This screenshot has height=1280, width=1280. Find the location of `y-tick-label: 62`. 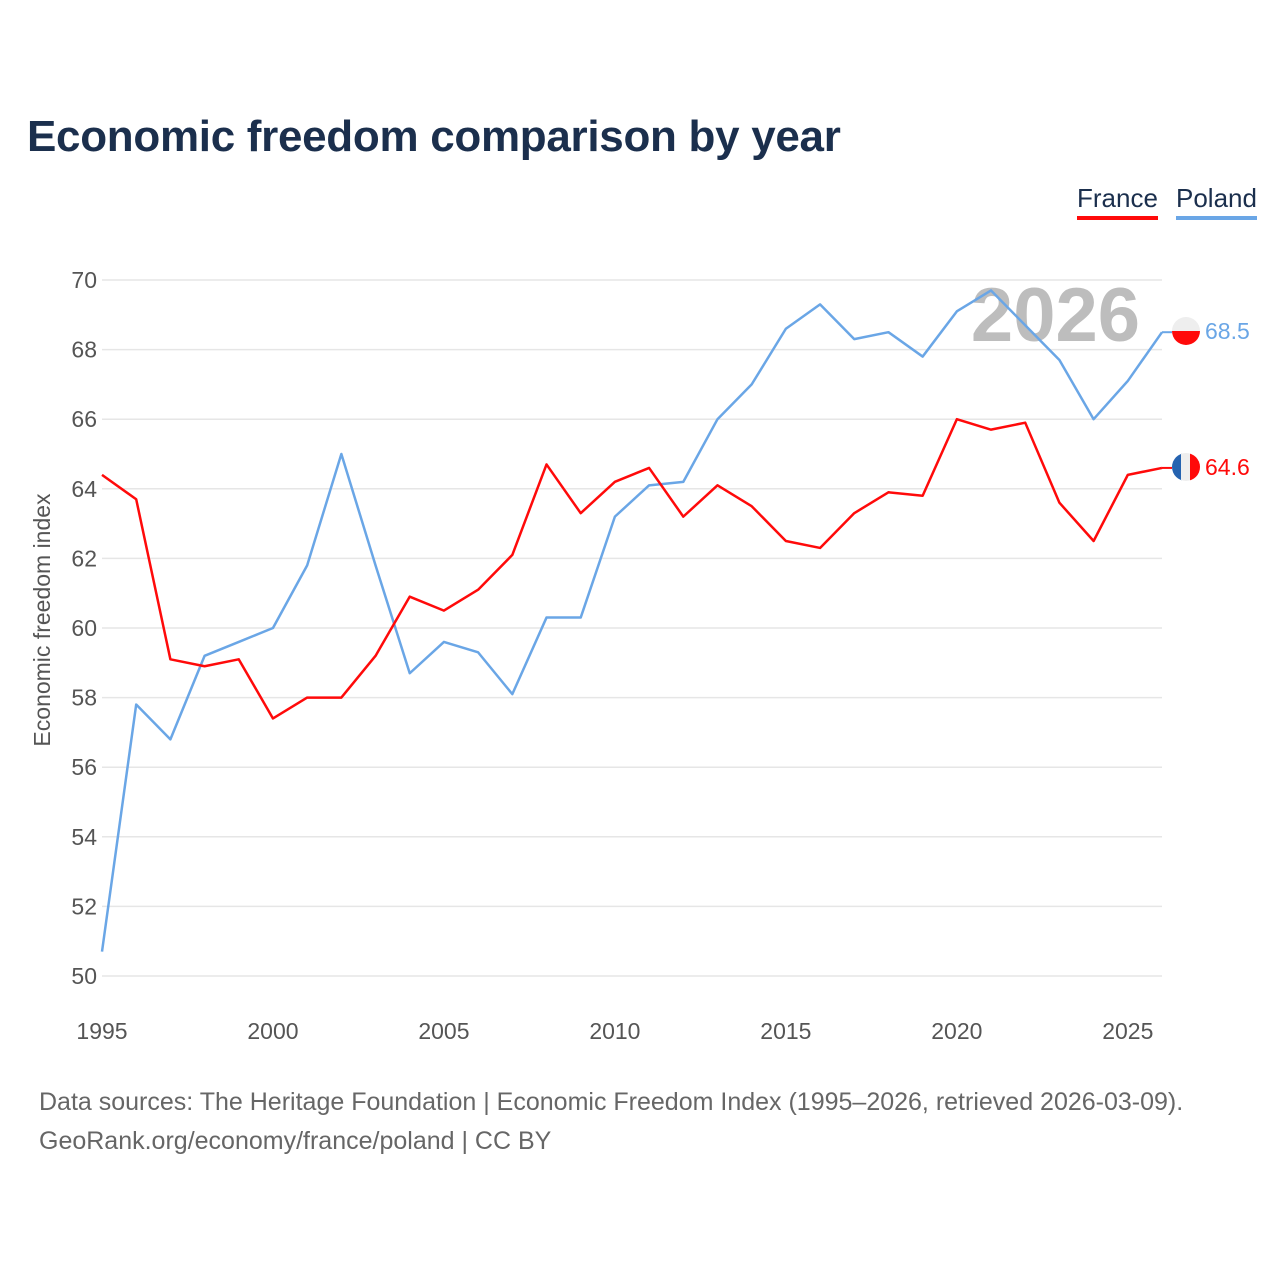

y-tick-label: 62 is located at coordinates (84, 558).